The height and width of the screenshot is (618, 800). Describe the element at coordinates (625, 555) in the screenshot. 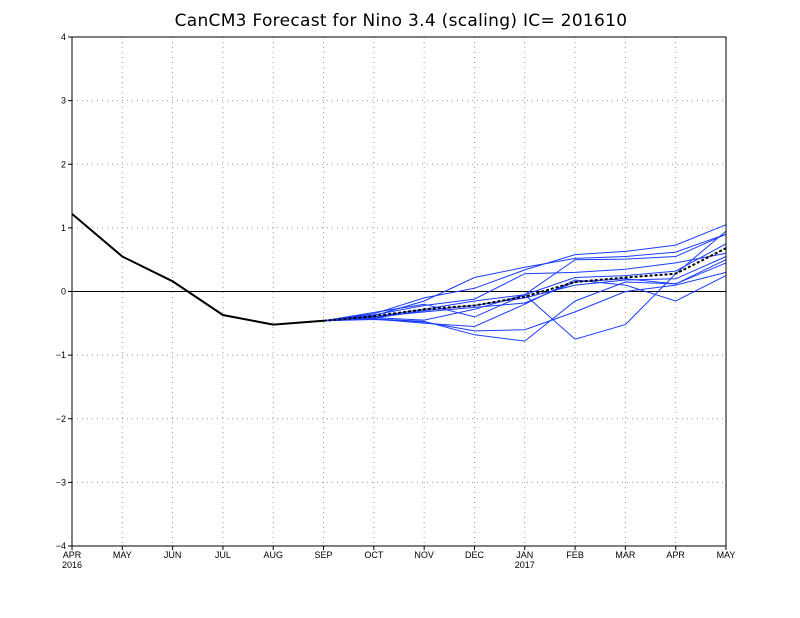

I see `x-tick-label: MAR` at that location.